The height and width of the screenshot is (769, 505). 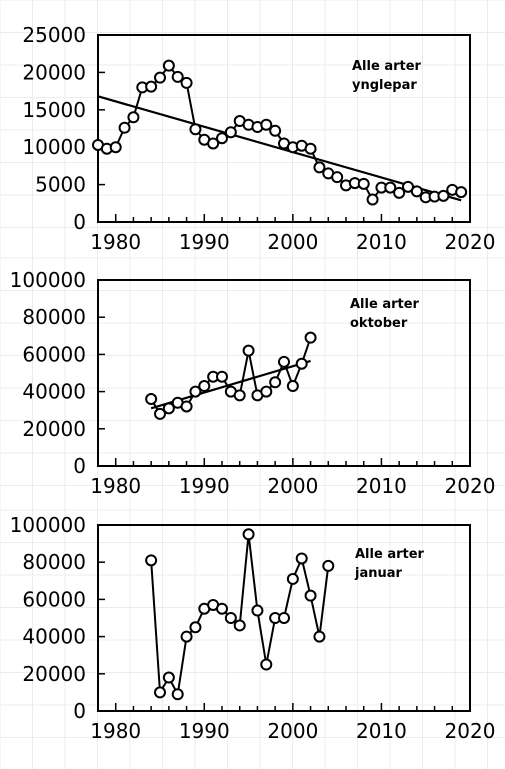 What do you see at coordinates (378, 573) in the screenshot?
I see `chart-annotation: januar` at bounding box center [378, 573].